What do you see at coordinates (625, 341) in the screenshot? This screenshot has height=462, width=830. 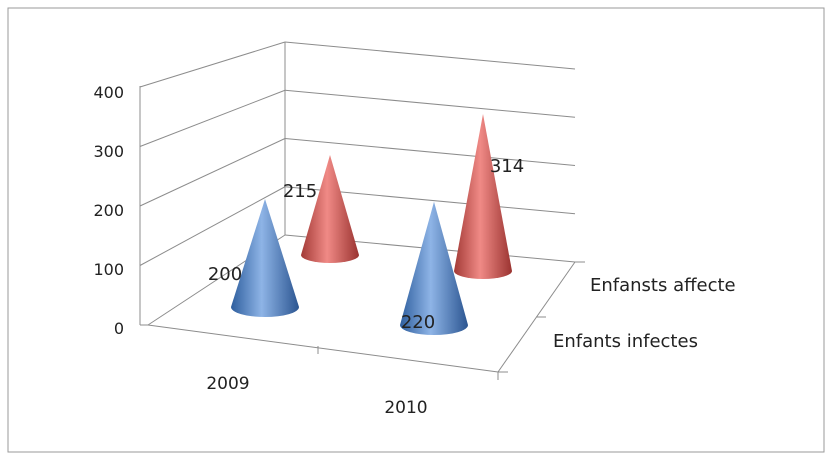 I see `series-axis-label-infectes: Enfants infectes` at bounding box center [625, 341].